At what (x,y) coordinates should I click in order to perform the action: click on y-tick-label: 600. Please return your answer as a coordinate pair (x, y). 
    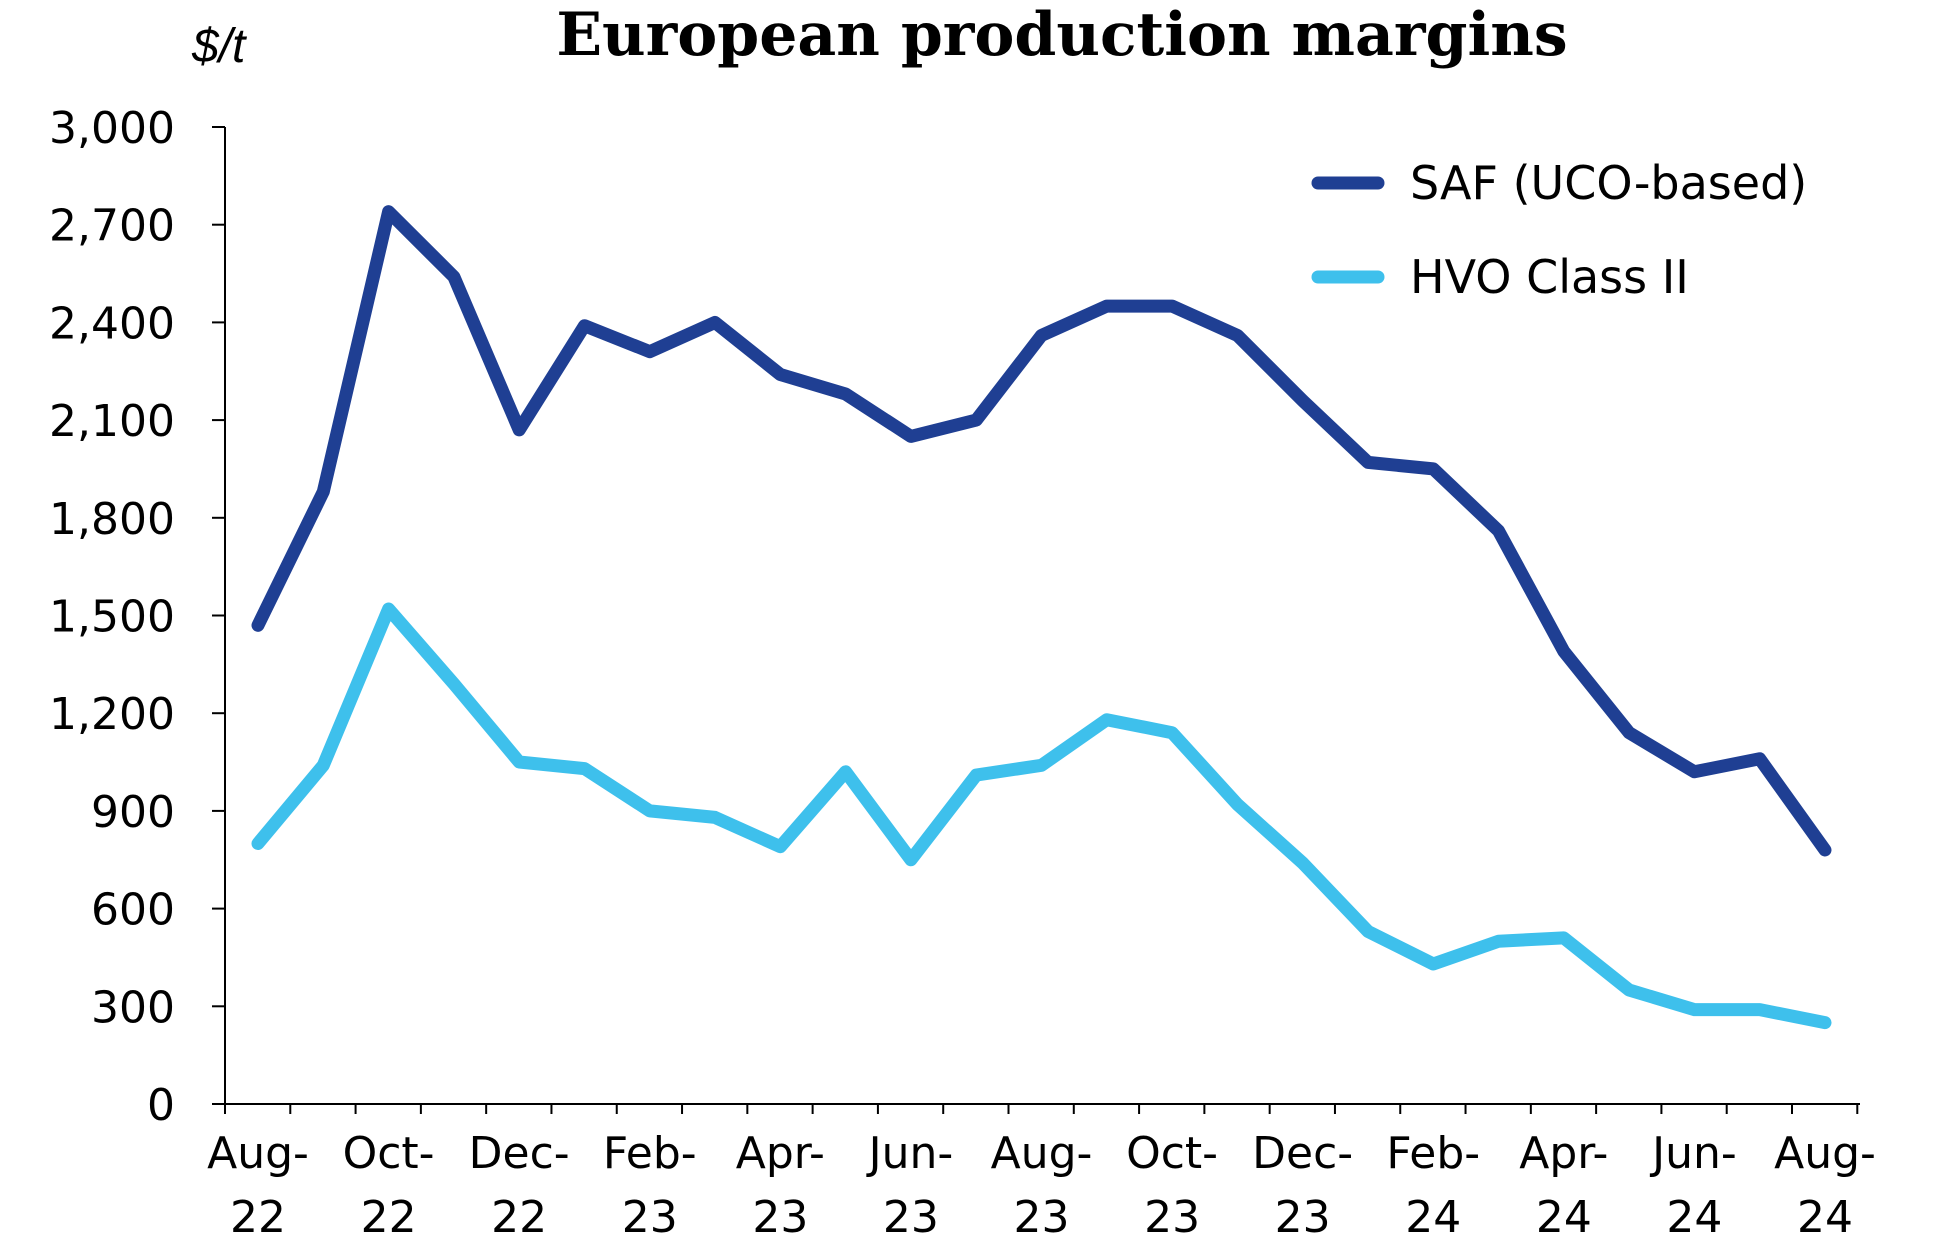
    Looking at the image, I should click on (133, 910).